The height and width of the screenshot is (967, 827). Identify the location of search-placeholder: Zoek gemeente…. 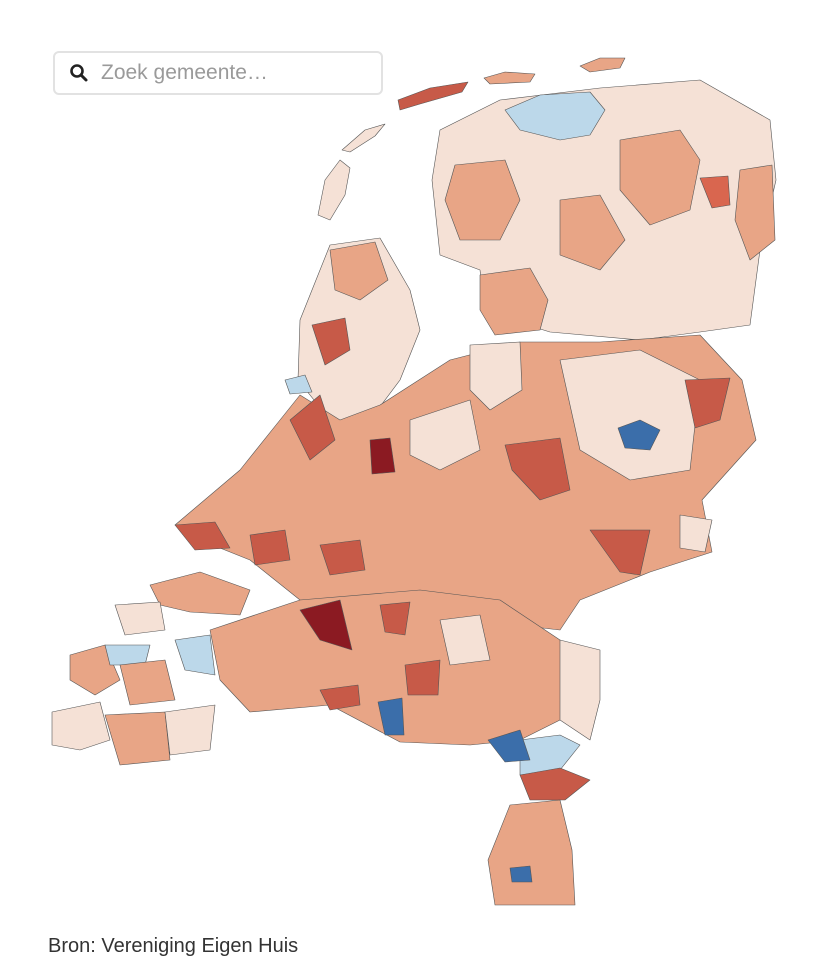
(184, 72).